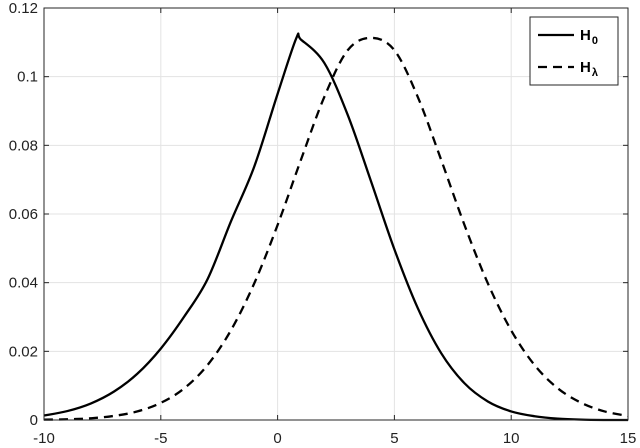 This screenshot has height=448, width=640. What do you see at coordinates (23, 283) in the screenshot?
I see `y-tick-label: 0.04` at bounding box center [23, 283].